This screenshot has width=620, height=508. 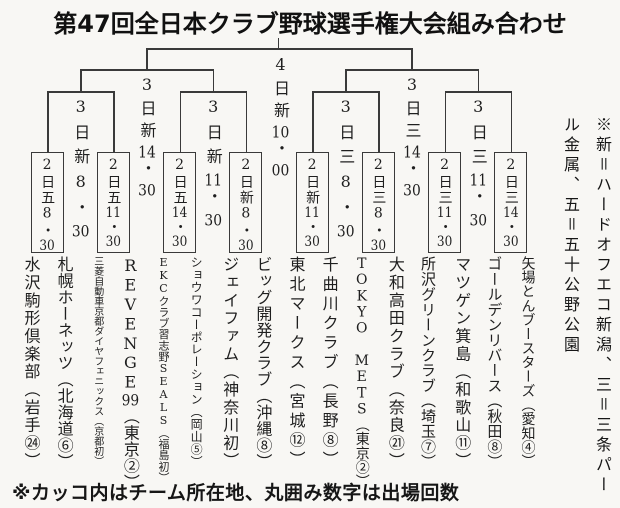 I want to click on footer-note: ※カッコ内はチーム所在地、丸囲み数字は出場回数, so click(x=236, y=493).